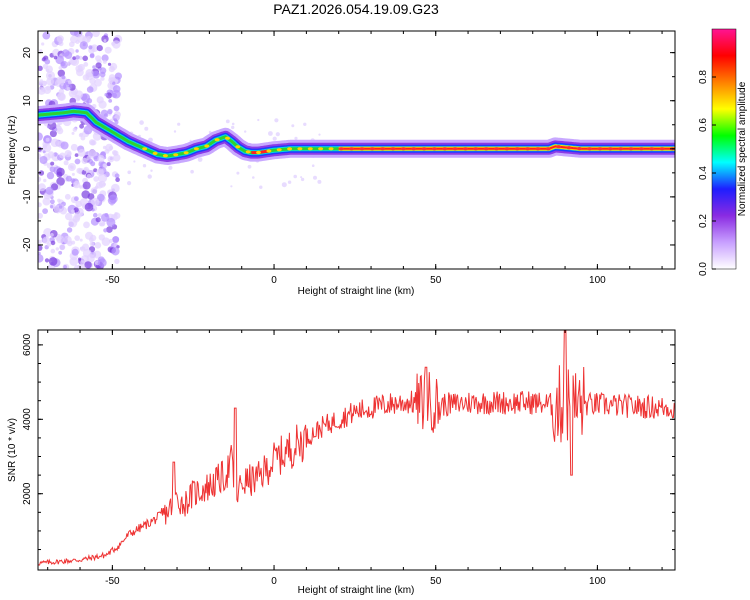 This screenshot has height=600, width=750. What do you see at coordinates (27, 149) in the screenshot?
I see `spectrogram-y-tick-label: 0` at bounding box center [27, 149].